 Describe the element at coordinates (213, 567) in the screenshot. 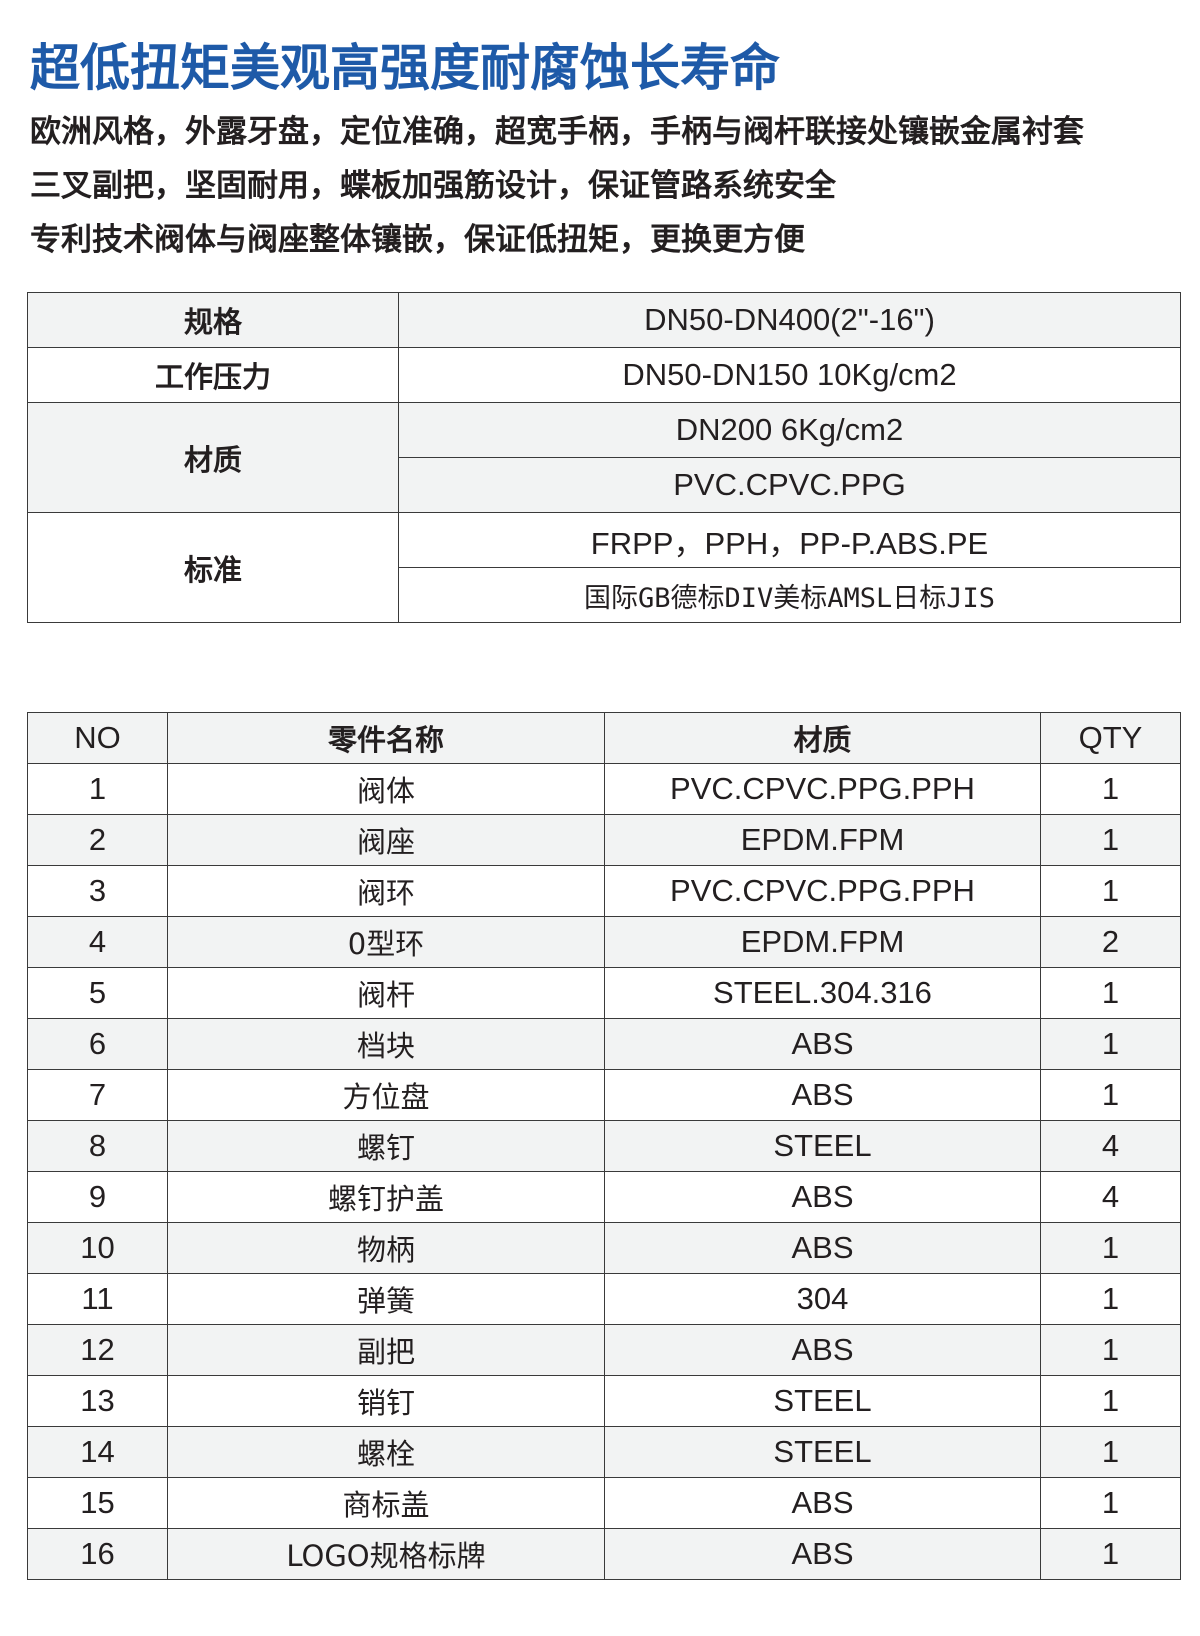

I see `standard-label: 标准` at that location.